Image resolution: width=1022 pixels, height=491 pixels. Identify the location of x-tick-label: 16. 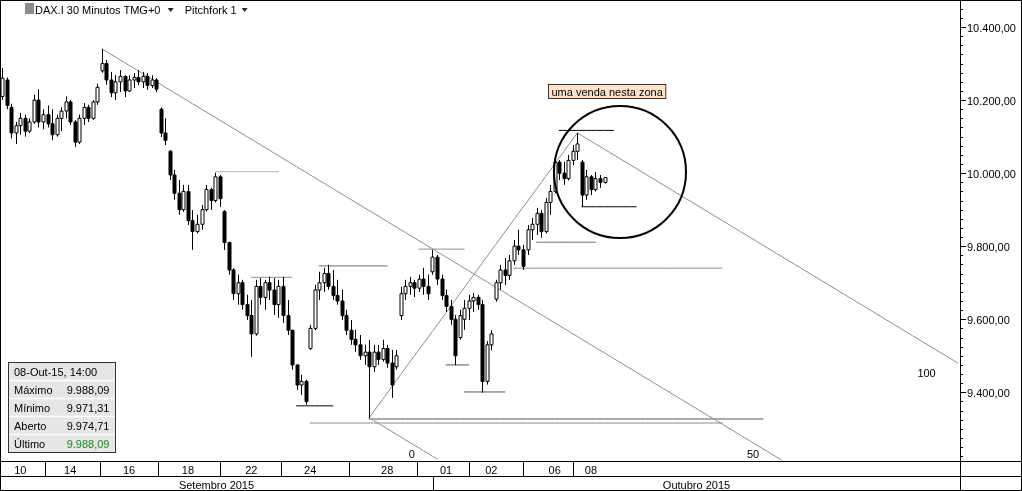
(129, 469).